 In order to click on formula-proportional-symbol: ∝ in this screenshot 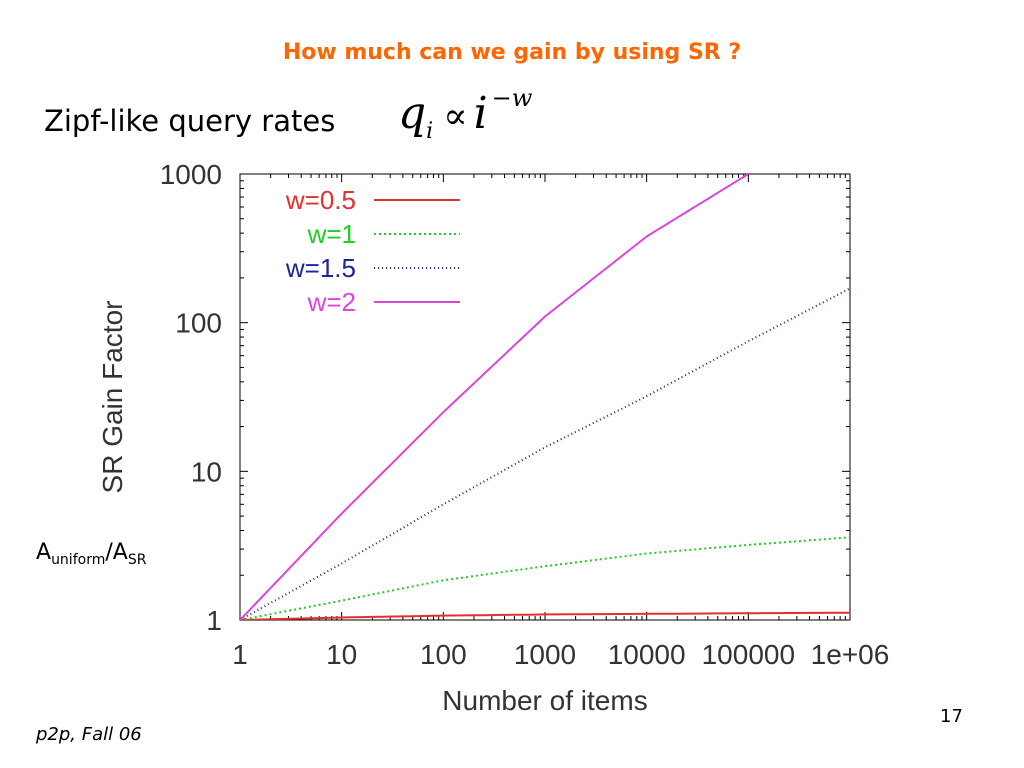, I will do `click(455, 116)`.